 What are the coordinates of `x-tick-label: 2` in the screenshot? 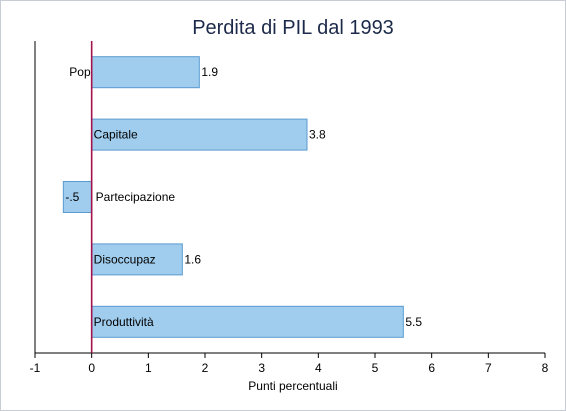 It's located at (205, 368).